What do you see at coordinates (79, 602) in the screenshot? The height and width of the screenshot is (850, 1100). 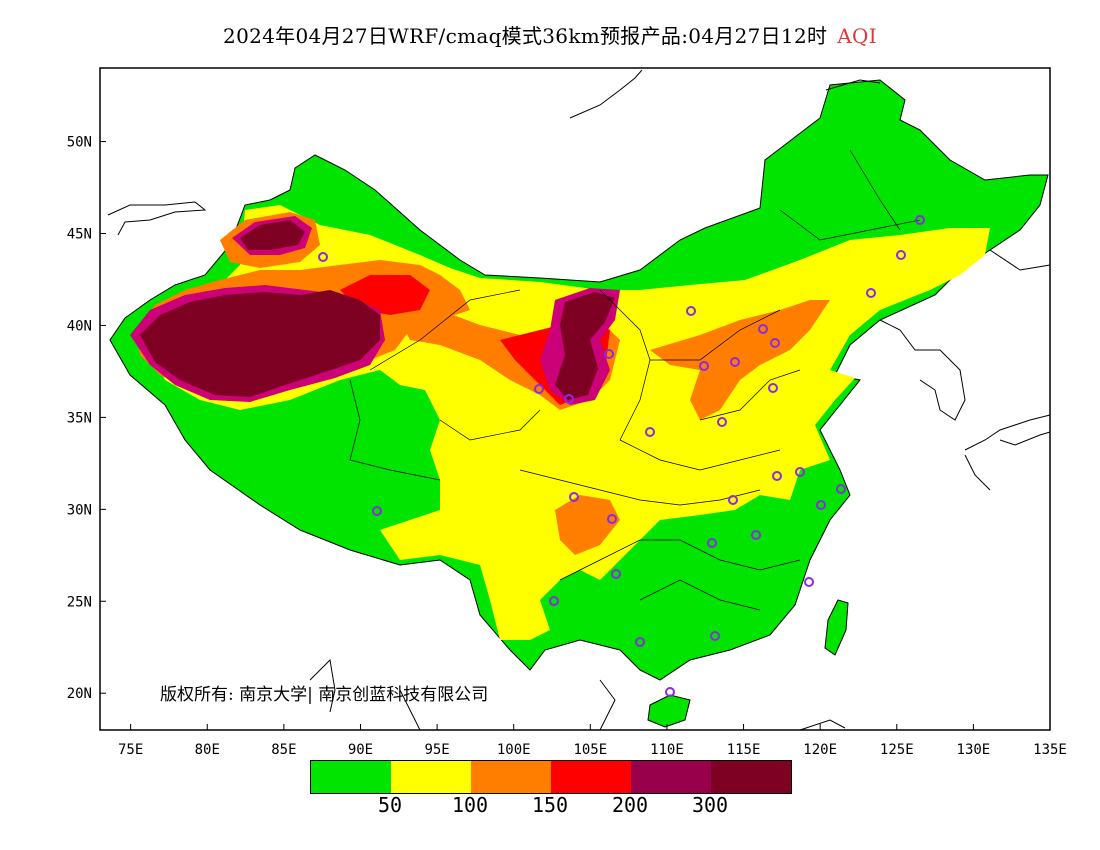 I see `y-tick-label: 25N` at bounding box center [79, 602].